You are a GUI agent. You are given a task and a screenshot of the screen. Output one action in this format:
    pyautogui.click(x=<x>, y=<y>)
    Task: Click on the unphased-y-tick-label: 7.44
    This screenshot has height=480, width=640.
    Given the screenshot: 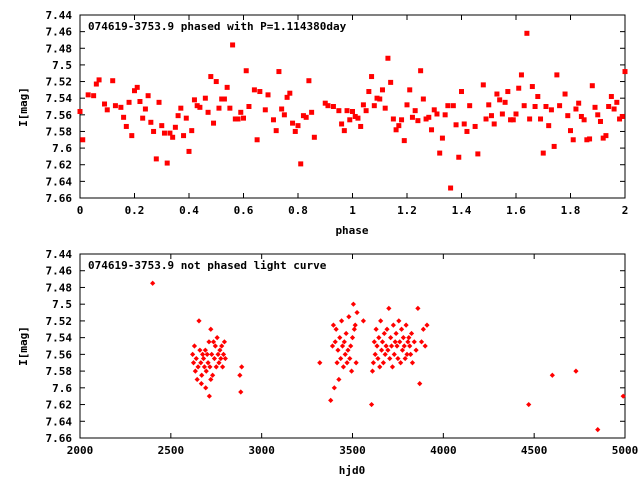 What is the action you would take?
    pyautogui.click(x=59, y=254)
    